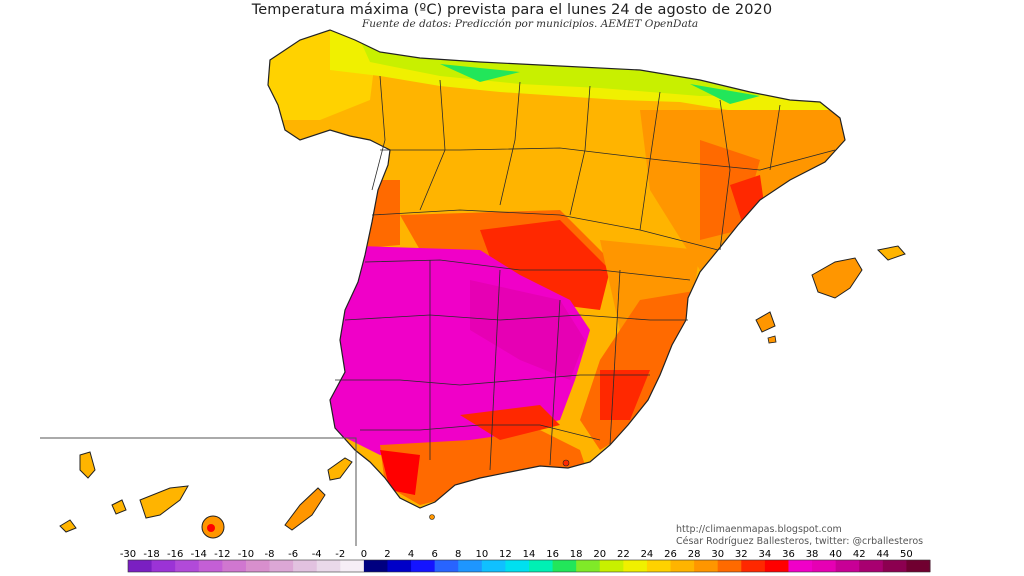 Image resolution: width=1024 pixels, height=576 pixels. What do you see at coordinates (199, 554) in the screenshot?
I see `legend-tick-label: -14` at bounding box center [199, 554].